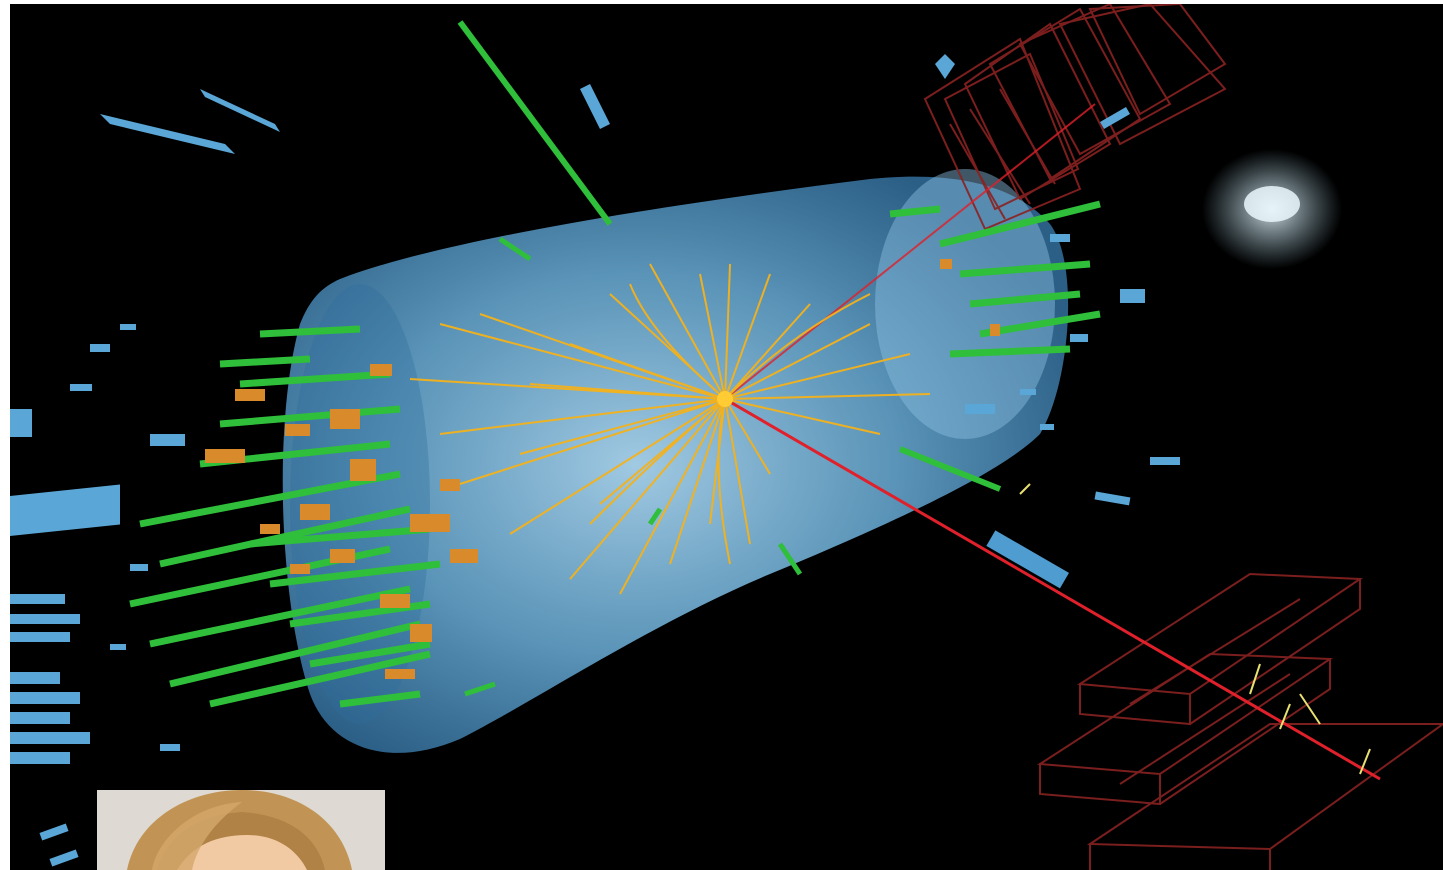 The height and width of the screenshot is (870, 1443). Describe the element at coordinates (725, 399) in the screenshot. I see `interaction-vertex` at that location.